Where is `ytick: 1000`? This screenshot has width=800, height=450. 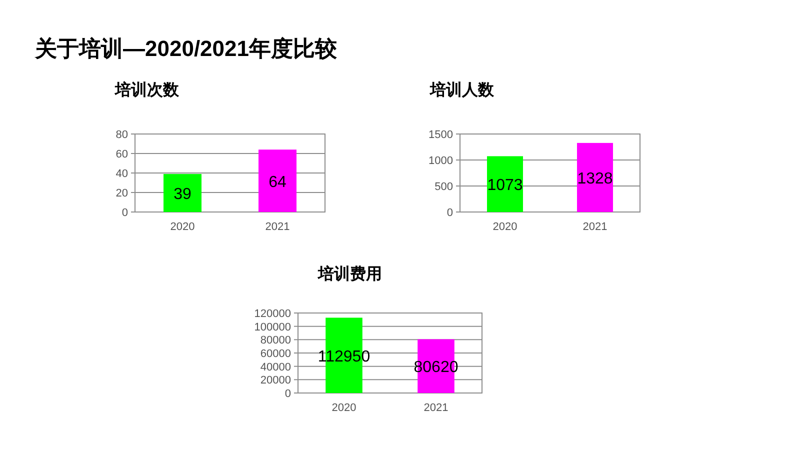 ytick: 1000 is located at coordinates (440, 161).